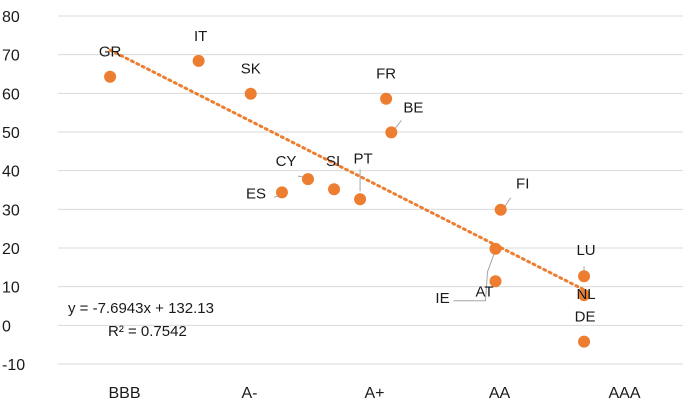 The height and width of the screenshot is (413, 686). Describe the element at coordinates (398, 124) in the screenshot. I see `leader-line-be` at that location.